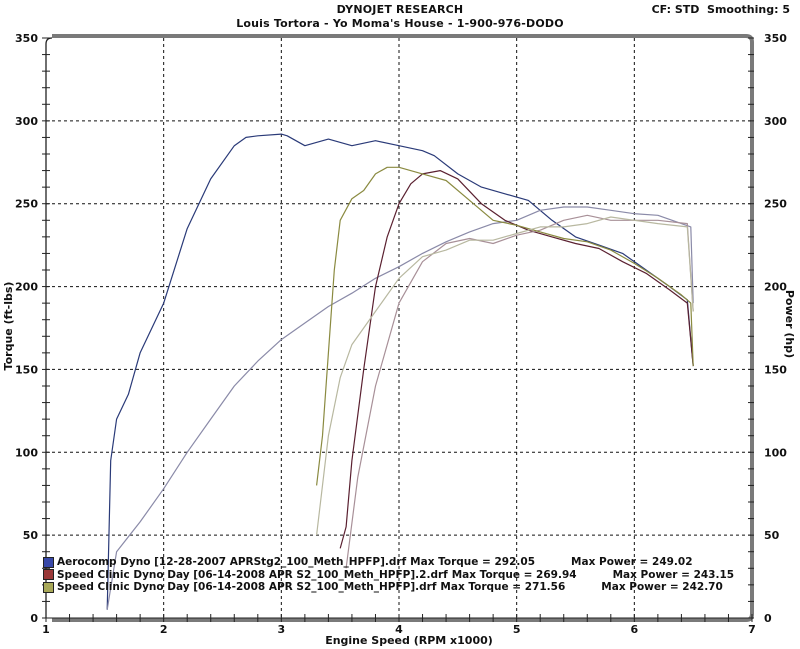 The height and width of the screenshot is (649, 800). What do you see at coordinates (8, 326) in the screenshot?
I see `y-axis-title: Torque (ft-lbs)` at bounding box center [8, 326].